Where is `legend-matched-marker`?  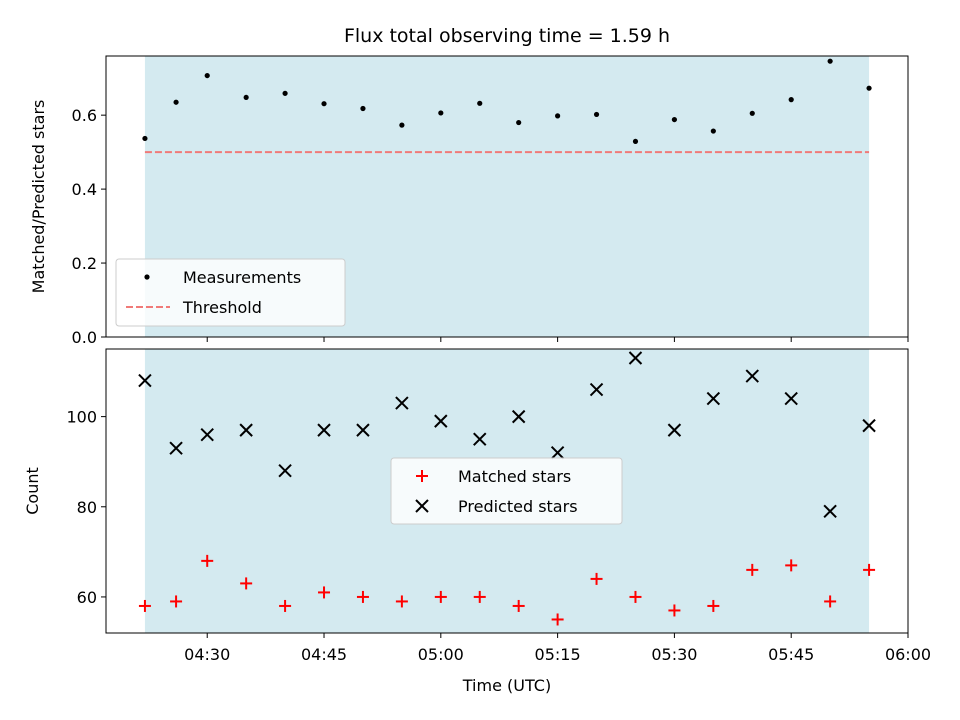 legend-matched-marker is located at coordinates (422, 476).